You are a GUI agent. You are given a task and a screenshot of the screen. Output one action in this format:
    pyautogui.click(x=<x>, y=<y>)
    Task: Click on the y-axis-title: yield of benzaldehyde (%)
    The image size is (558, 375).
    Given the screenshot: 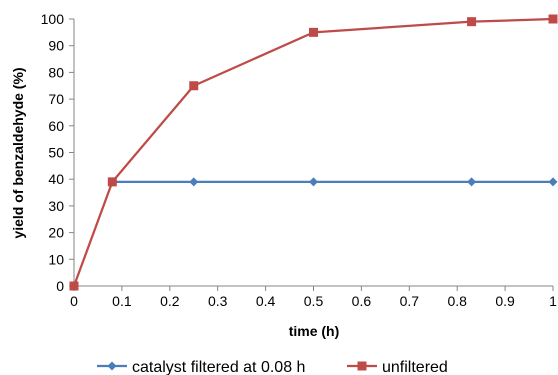 What is the action you would take?
    pyautogui.click(x=18, y=152)
    